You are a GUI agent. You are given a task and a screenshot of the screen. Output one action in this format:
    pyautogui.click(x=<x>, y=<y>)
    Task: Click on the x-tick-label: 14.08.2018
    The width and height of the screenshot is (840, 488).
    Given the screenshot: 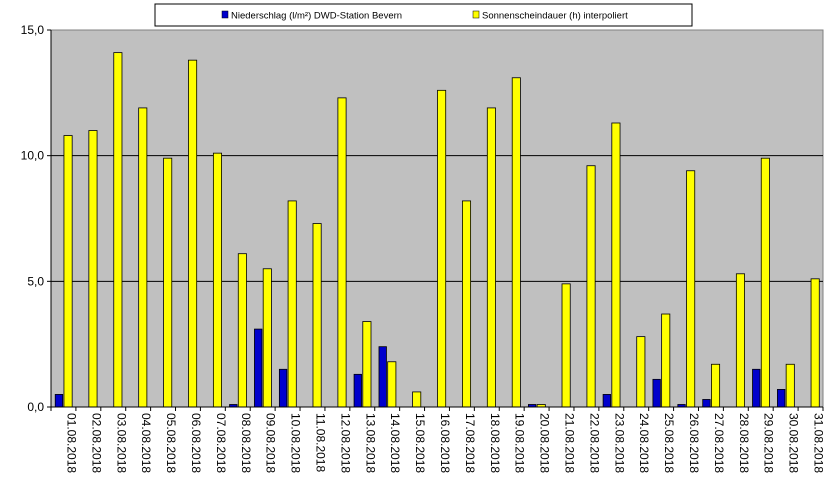 What is the action you would take?
    pyautogui.click(x=395, y=443)
    